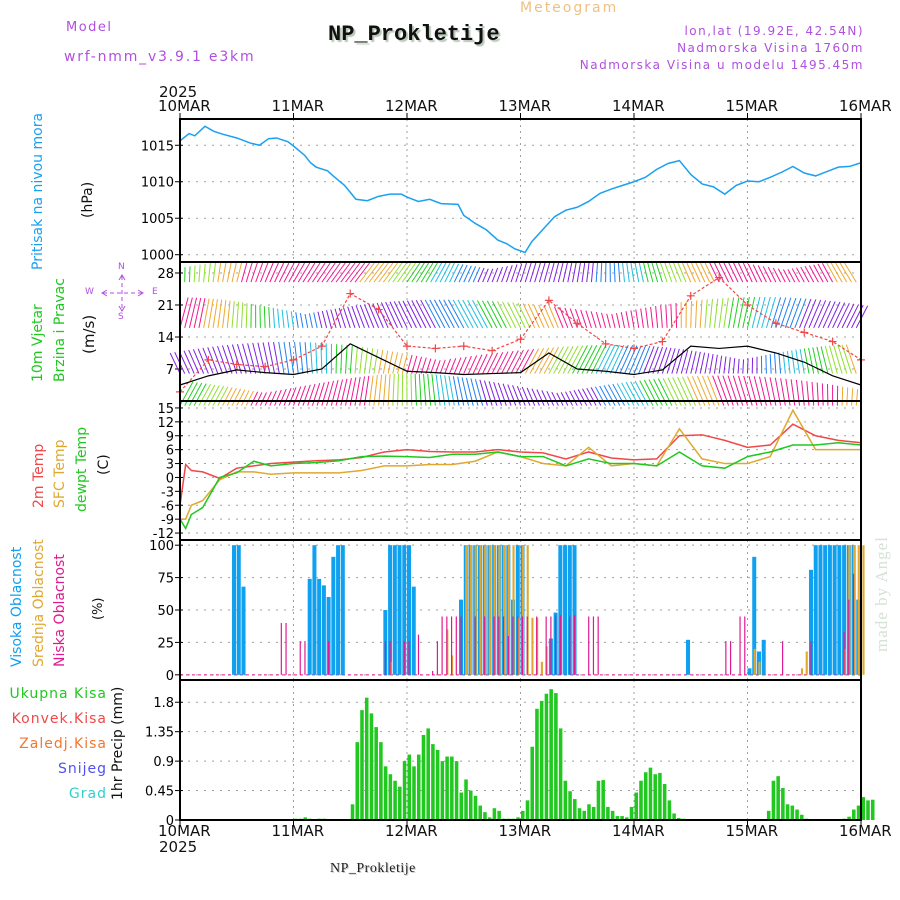 This screenshot has height=900, width=900. Describe the element at coordinates (163, 534) in the screenshot. I see `temp-y-tick-label: -12` at that location.